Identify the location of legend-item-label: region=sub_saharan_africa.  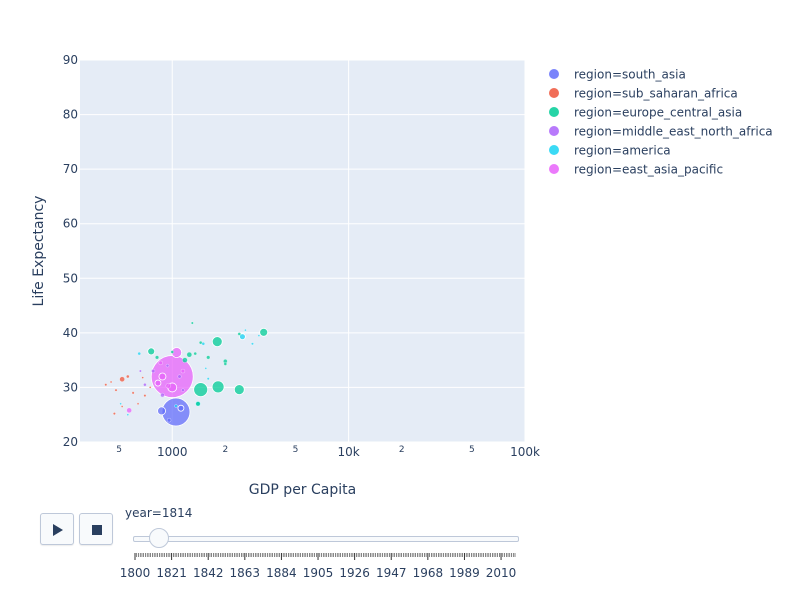
(656, 94).